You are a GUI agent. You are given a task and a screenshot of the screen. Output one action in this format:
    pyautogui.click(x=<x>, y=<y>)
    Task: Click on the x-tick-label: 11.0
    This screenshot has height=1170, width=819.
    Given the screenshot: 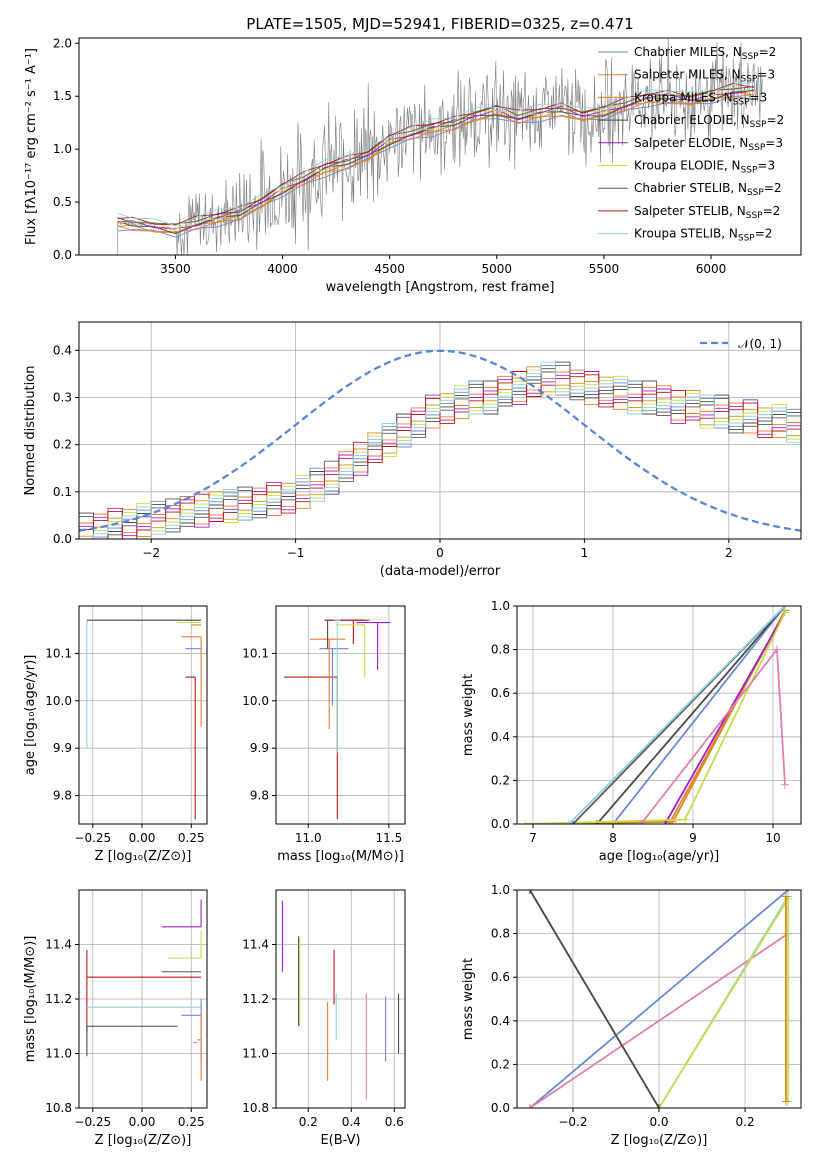 What is the action you would take?
    pyautogui.click(x=308, y=838)
    